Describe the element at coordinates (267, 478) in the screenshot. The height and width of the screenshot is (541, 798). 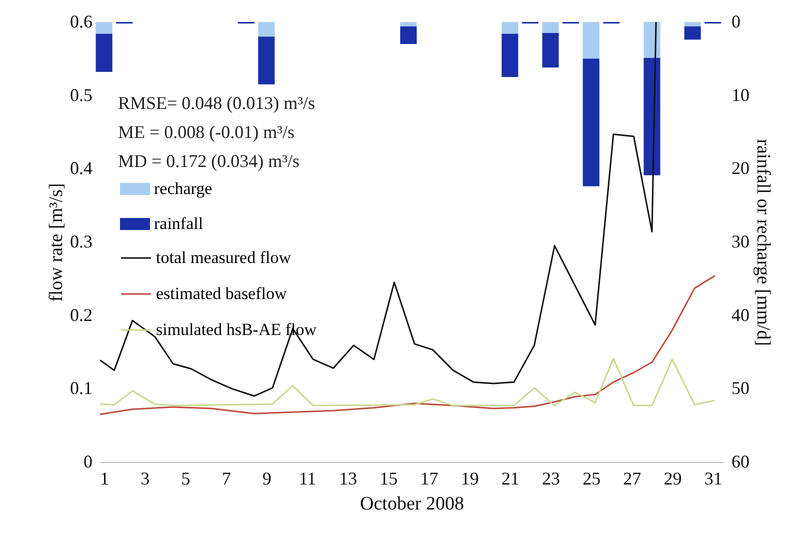
I see `x-tick-label: 9` at that location.